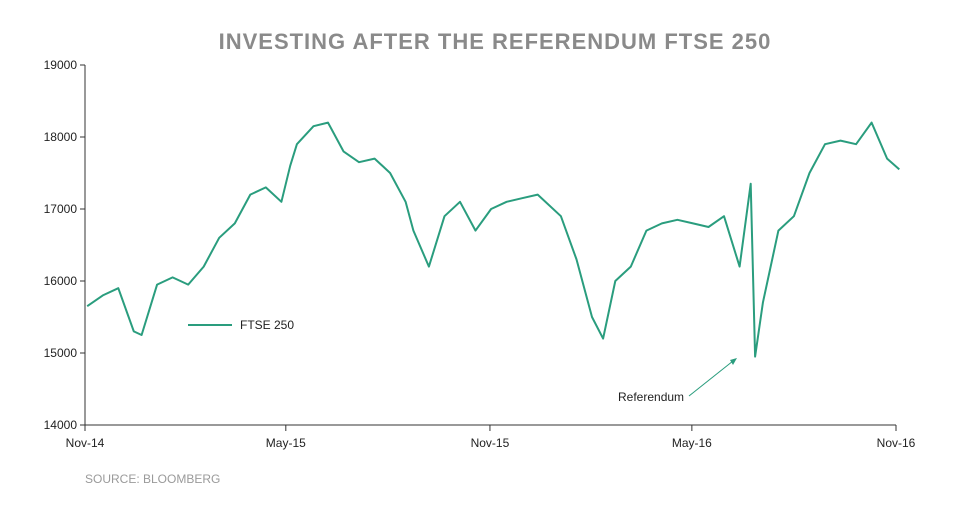  Describe the element at coordinates (61, 425) in the screenshot. I see `y-tick-label: 14000` at that location.